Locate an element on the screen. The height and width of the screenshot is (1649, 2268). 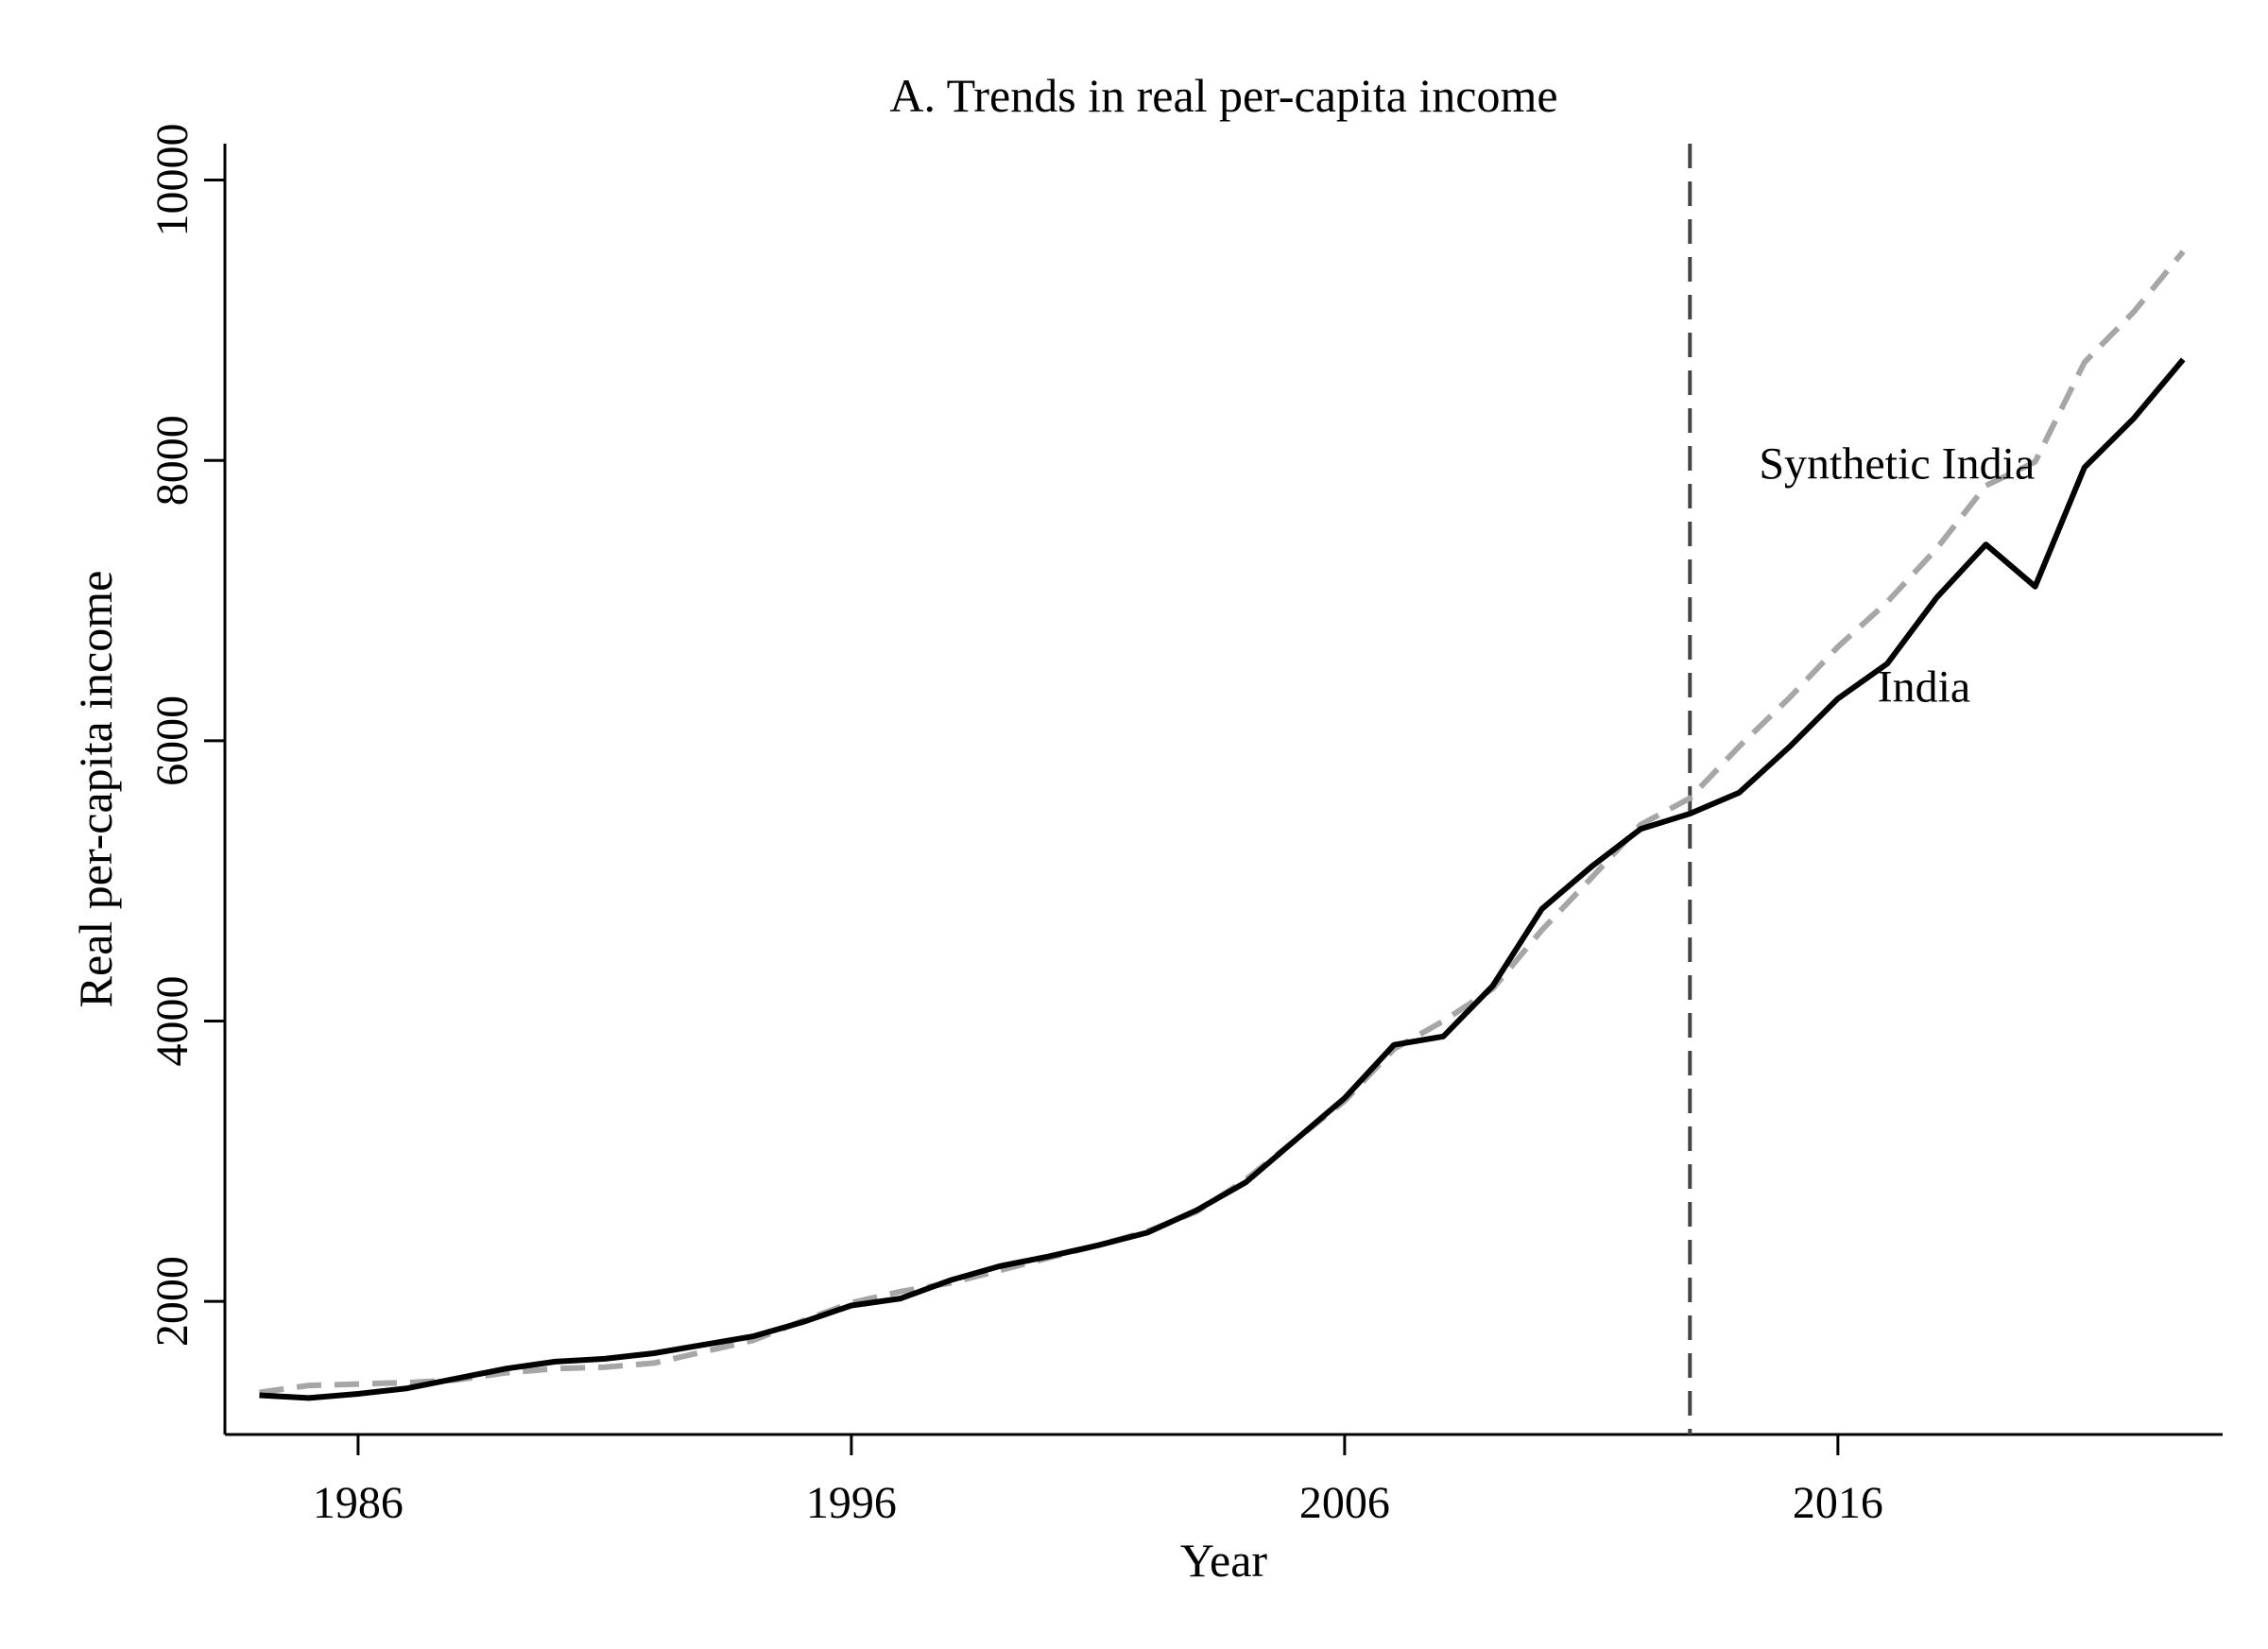
x-tick-label: 1996 is located at coordinates (851, 1503).